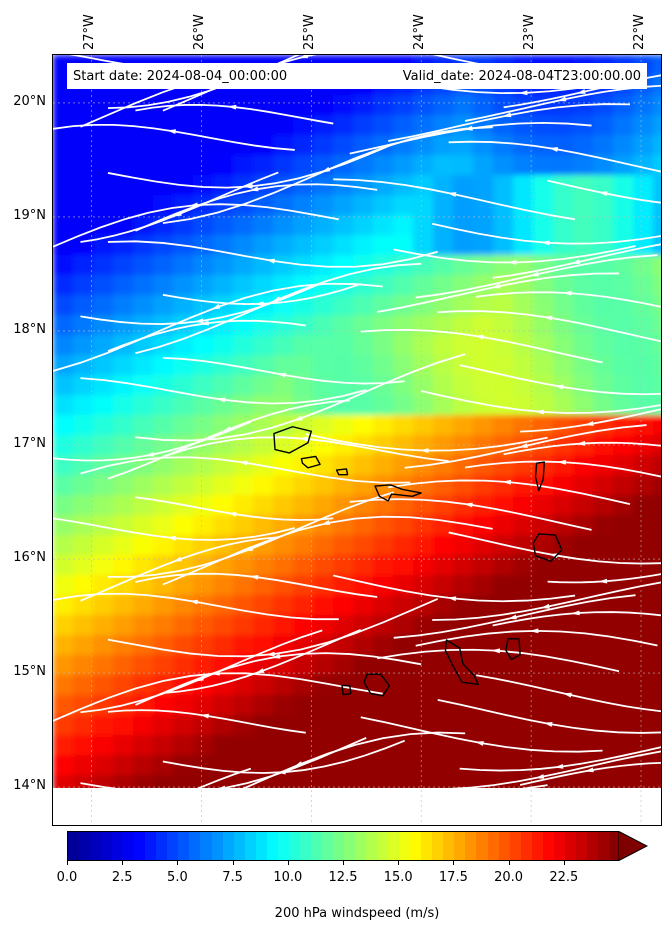  Describe the element at coordinates (564, 877) in the screenshot. I see `colorbar-tick-label: 22.5` at that location.